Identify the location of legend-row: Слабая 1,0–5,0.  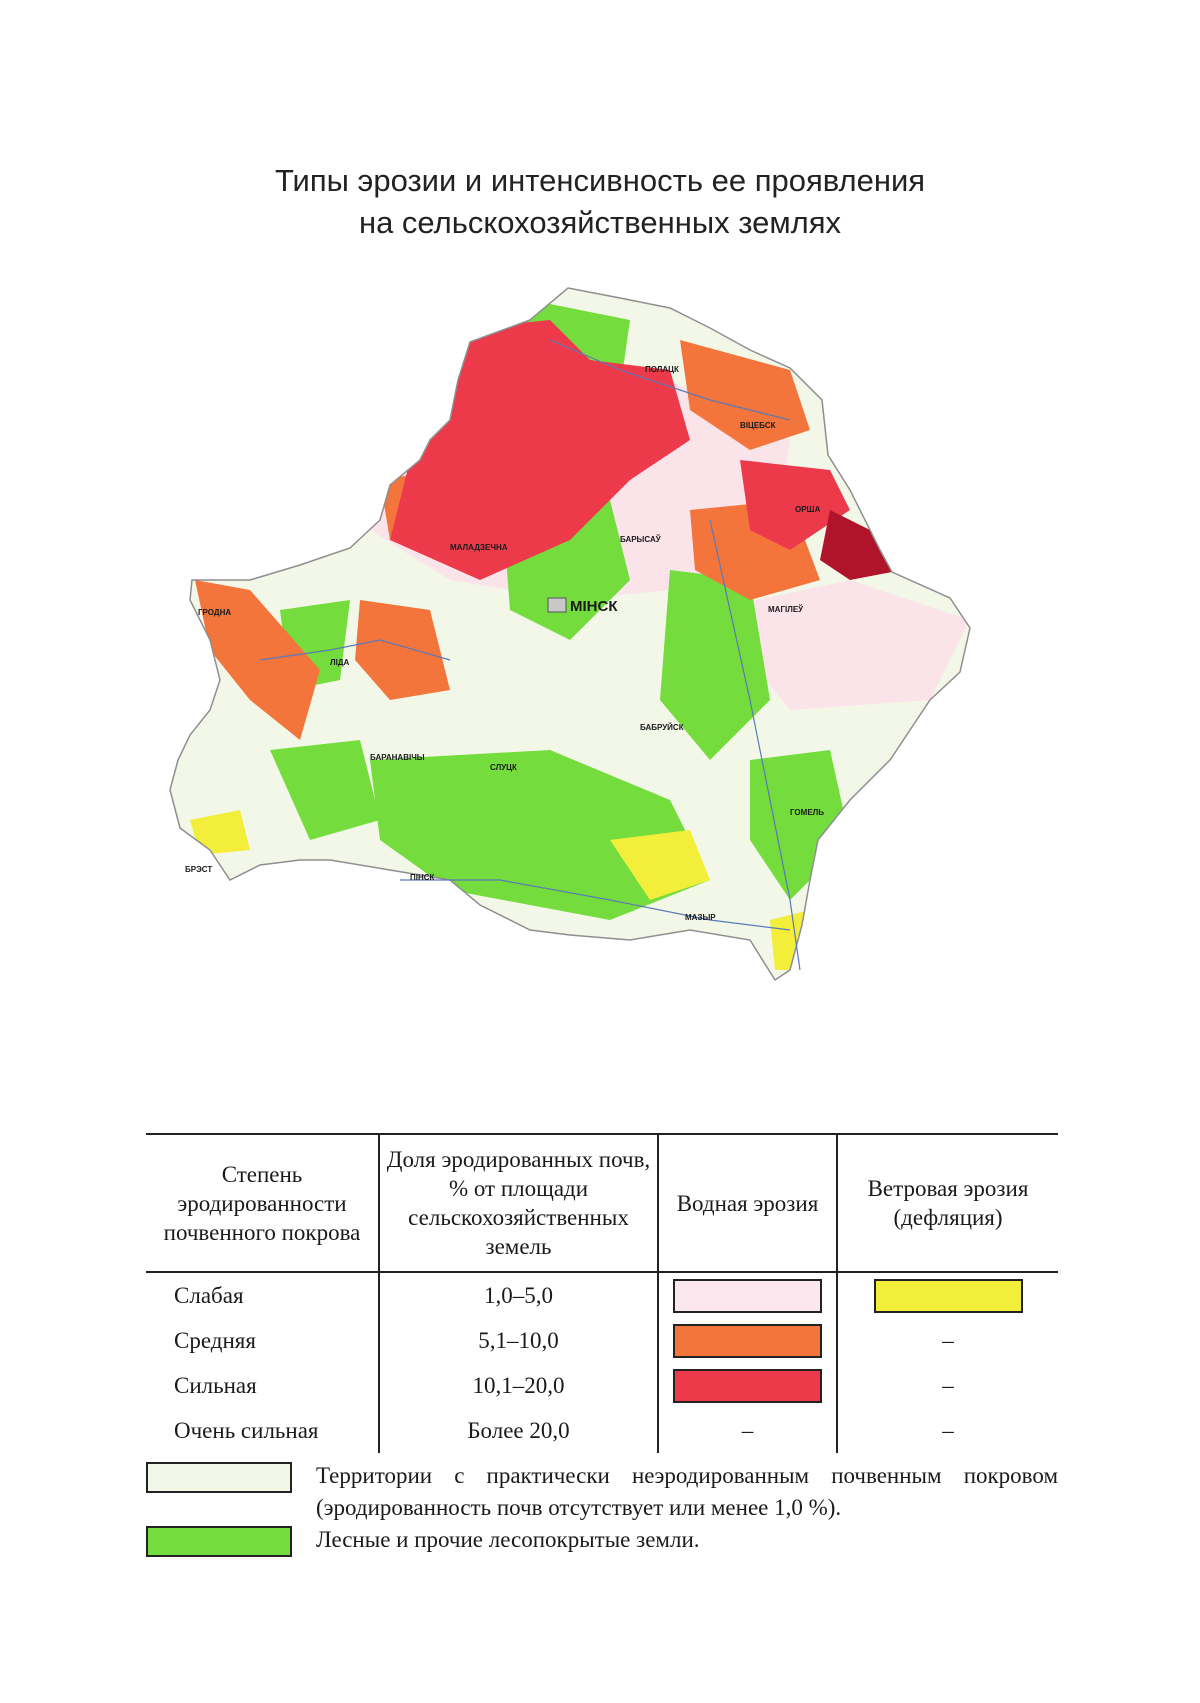
(602, 1295).